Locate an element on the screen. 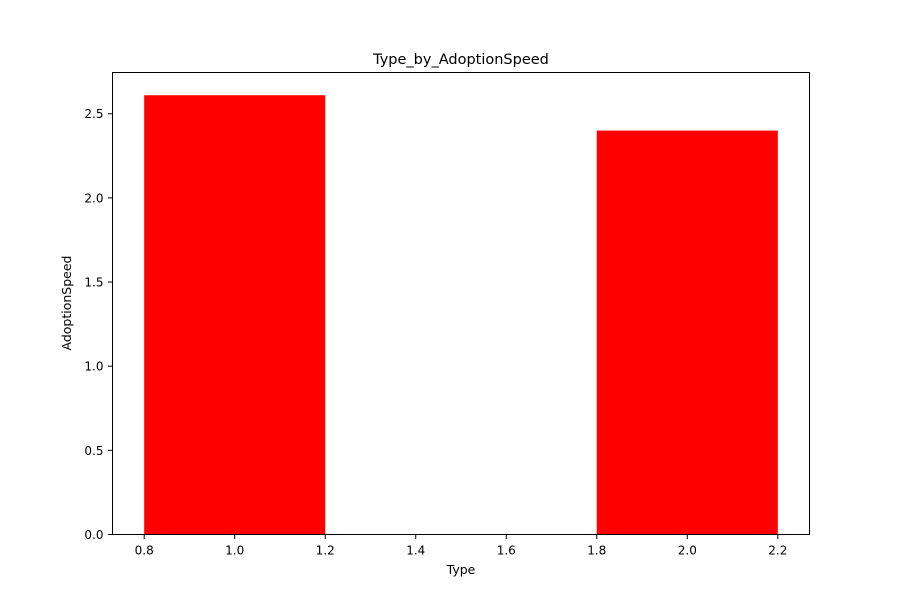 Image resolution: width=900 pixels, height=604 pixels. x-tick-label: 1.0 is located at coordinates (234, 551).